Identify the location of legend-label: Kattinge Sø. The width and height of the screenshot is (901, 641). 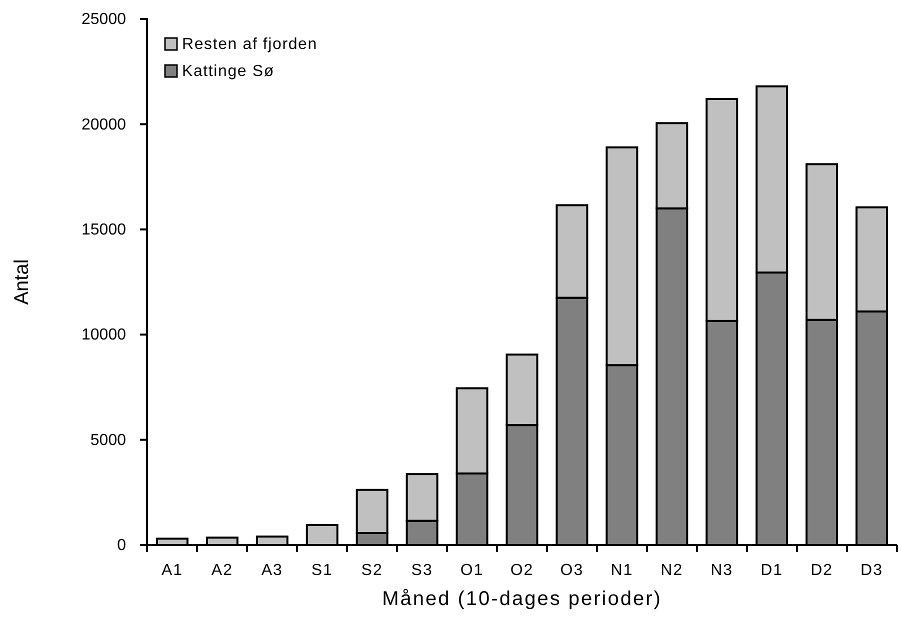
(228, 71).